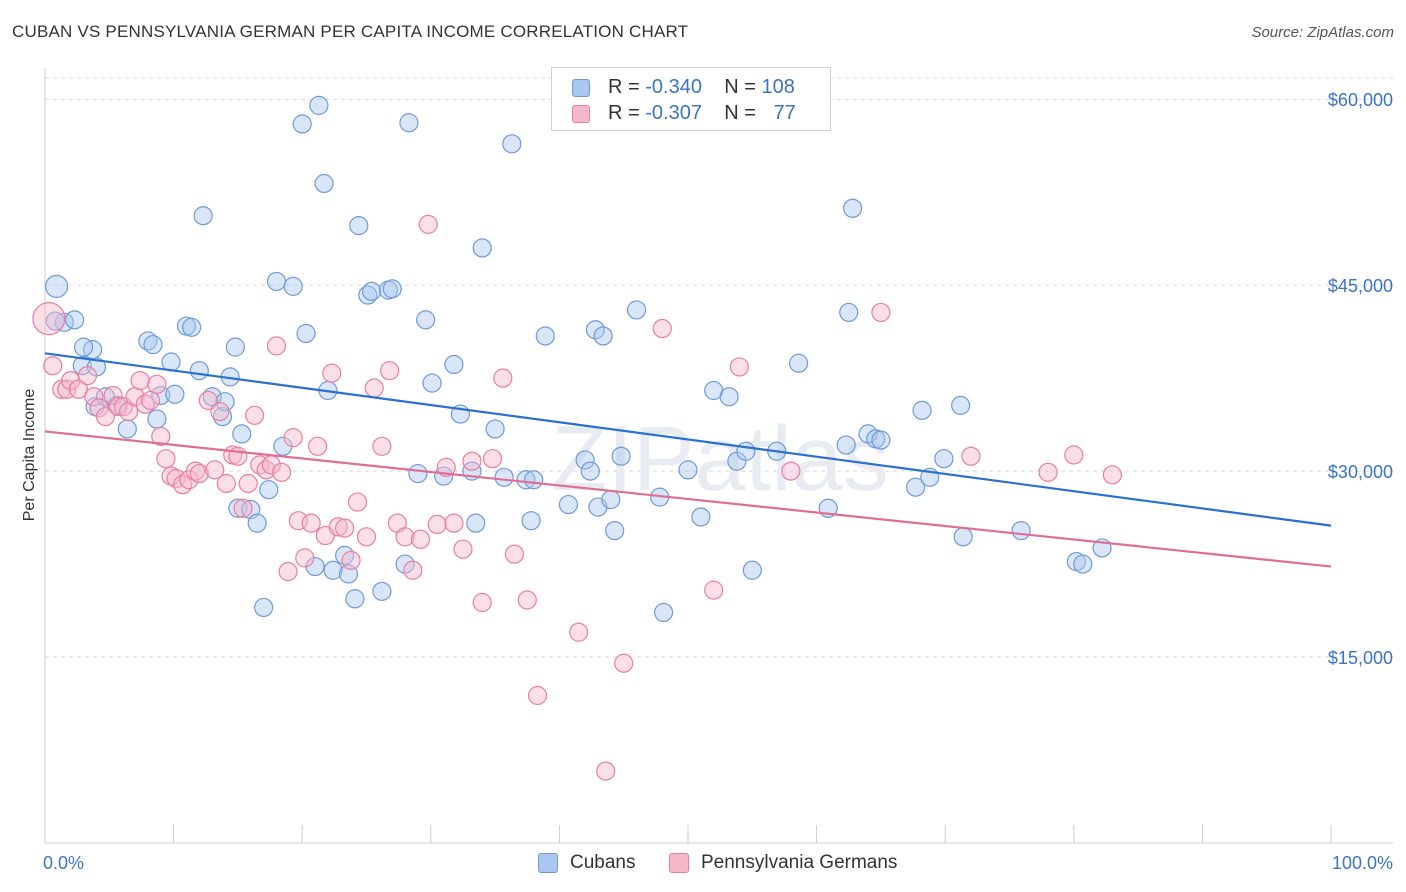  Describe the element at coordinates (784, 113) in the screenshot. I see `legend-n-value: 77` at that location.